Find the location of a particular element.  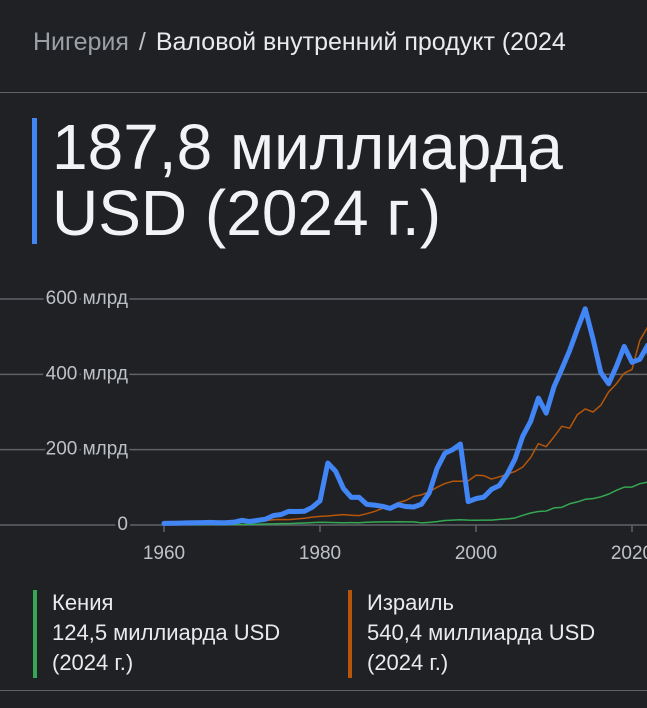

y-tick-label: 0 is located at coordinates (122, 524).